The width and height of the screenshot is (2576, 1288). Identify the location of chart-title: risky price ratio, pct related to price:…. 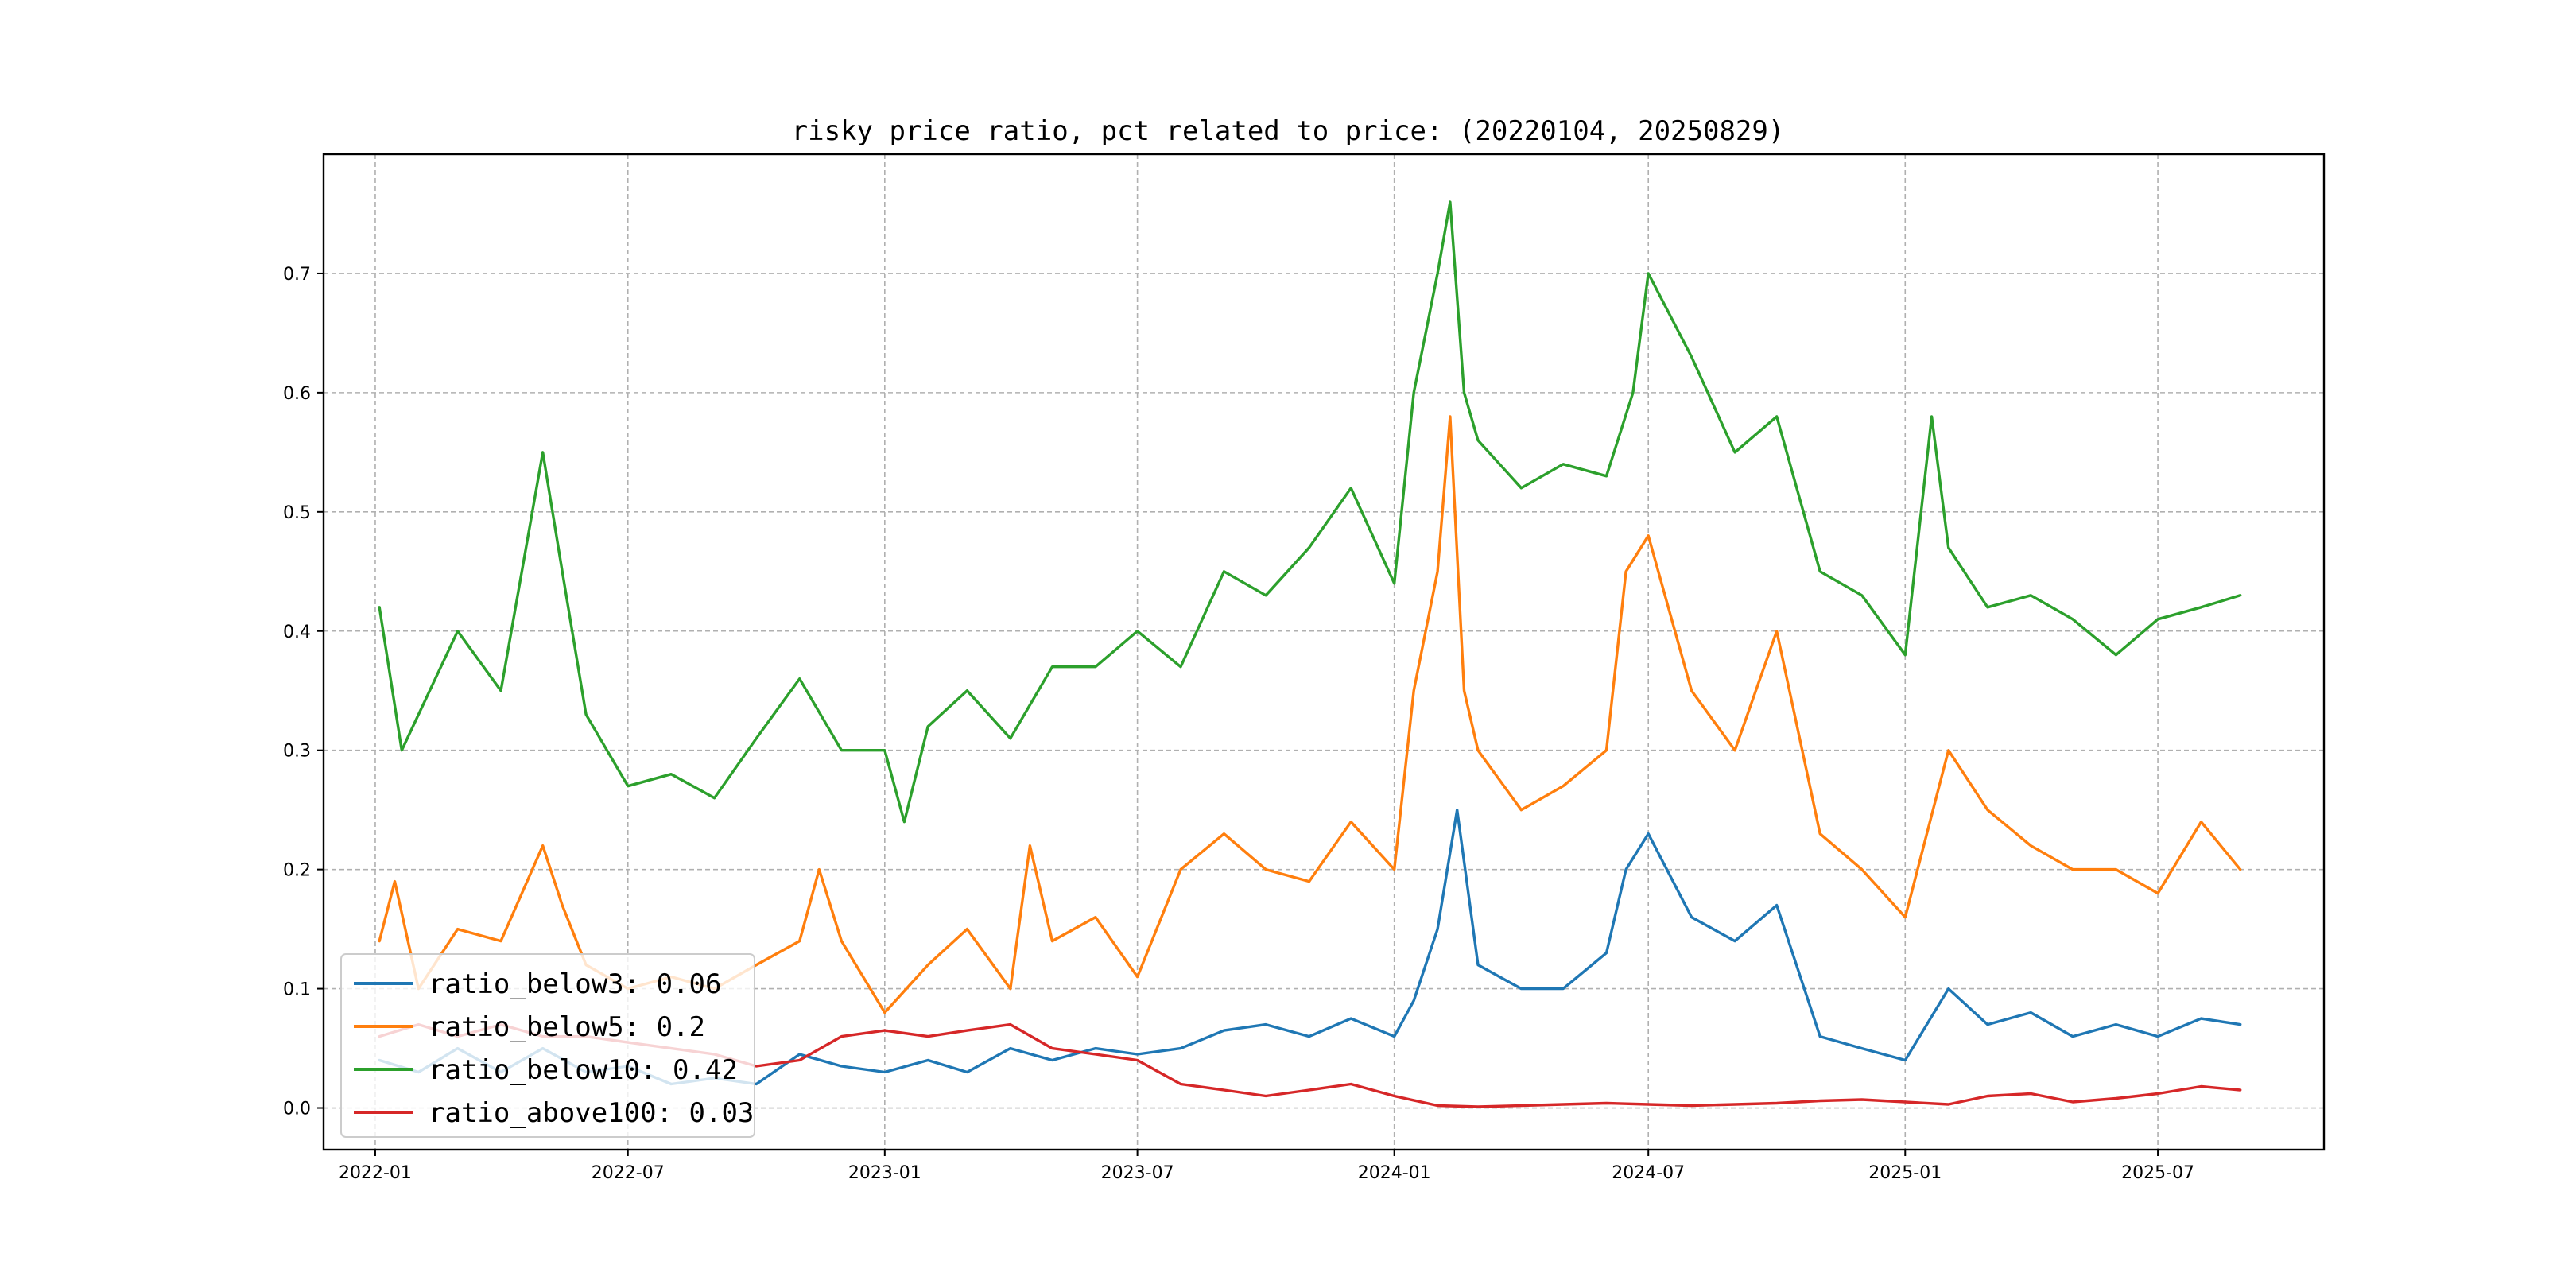
(1289, 131).